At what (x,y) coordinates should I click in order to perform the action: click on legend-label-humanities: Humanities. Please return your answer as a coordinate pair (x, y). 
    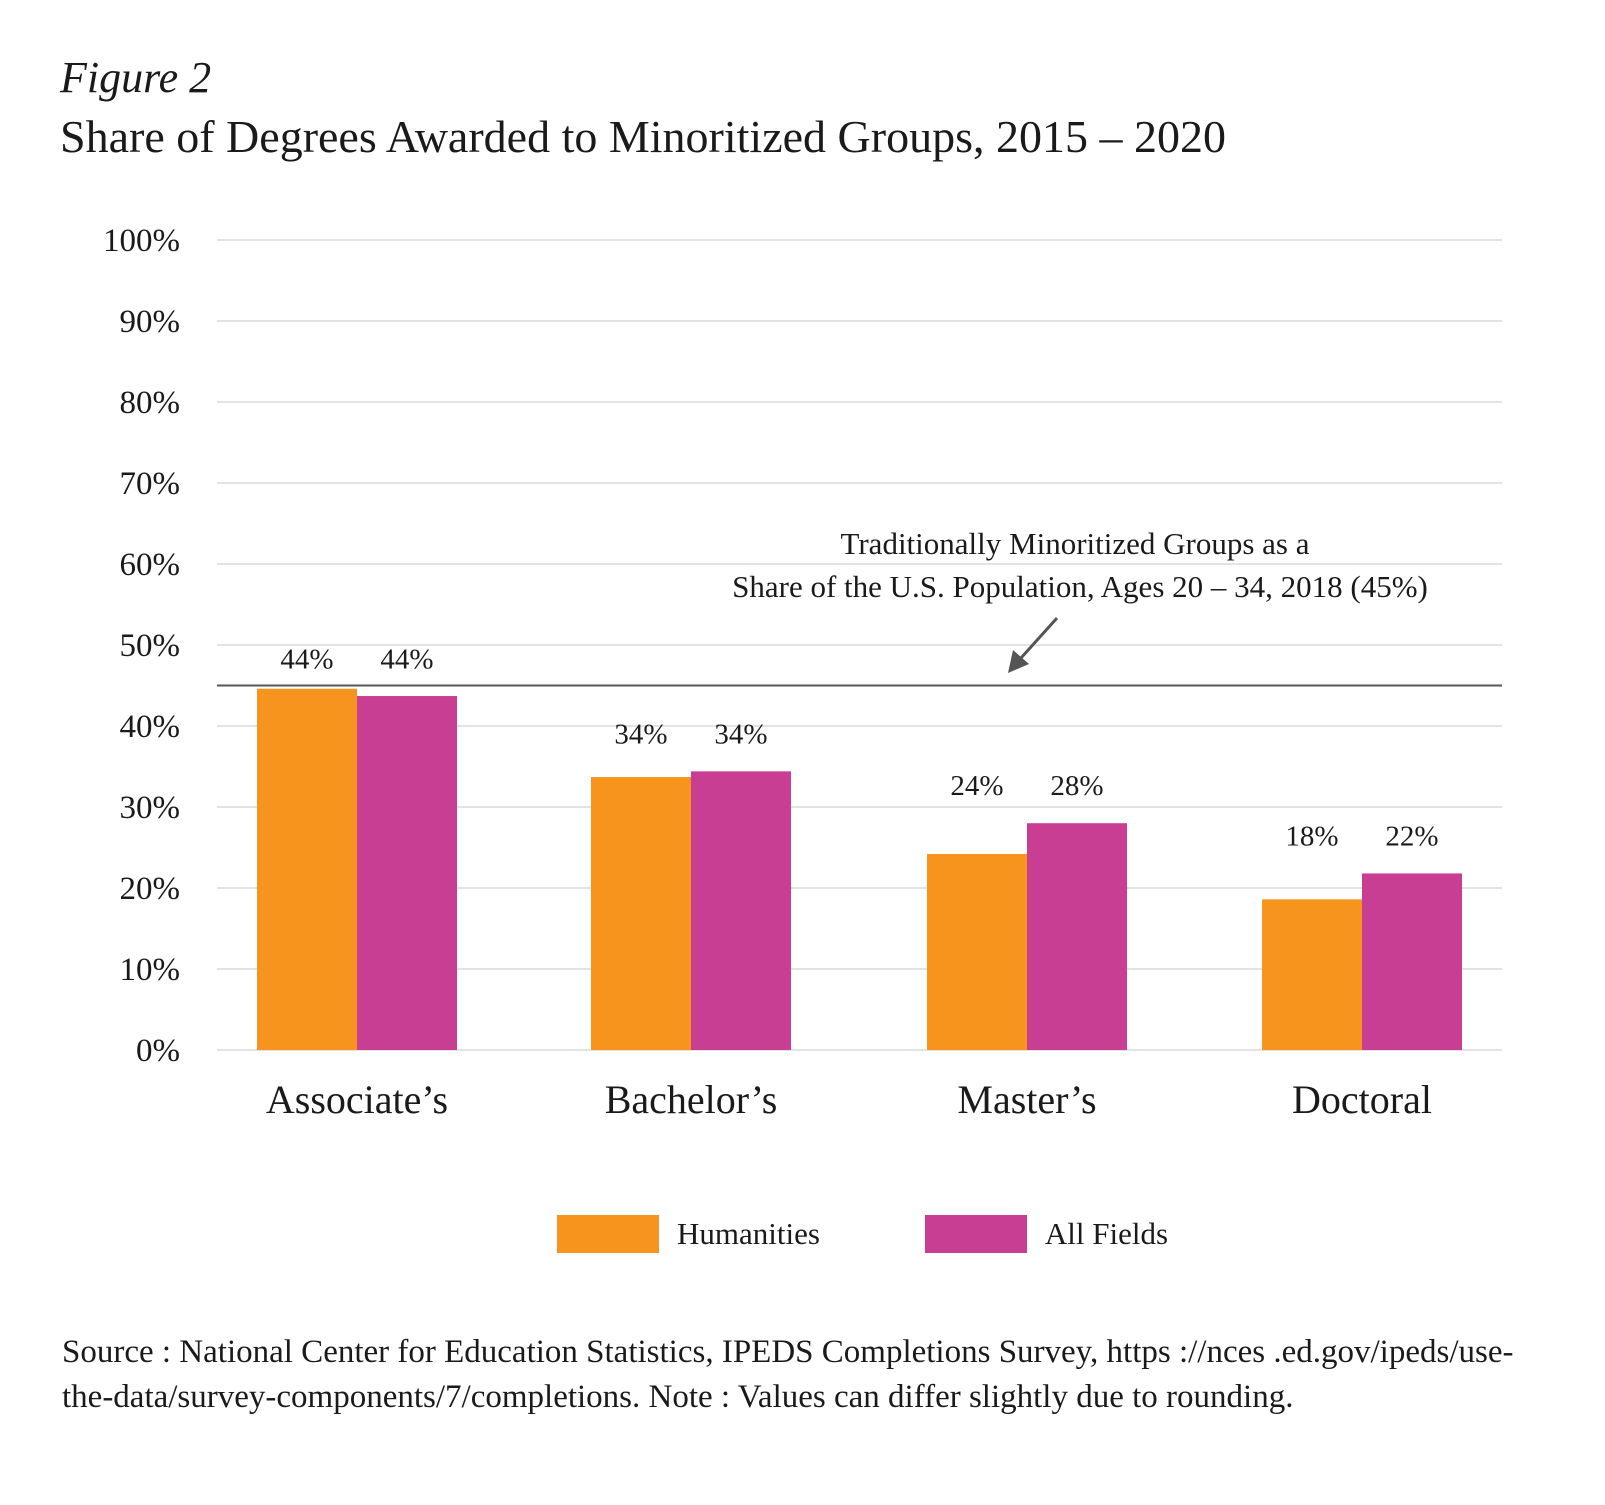
    Looking at the image, I should click on (748, 1233).